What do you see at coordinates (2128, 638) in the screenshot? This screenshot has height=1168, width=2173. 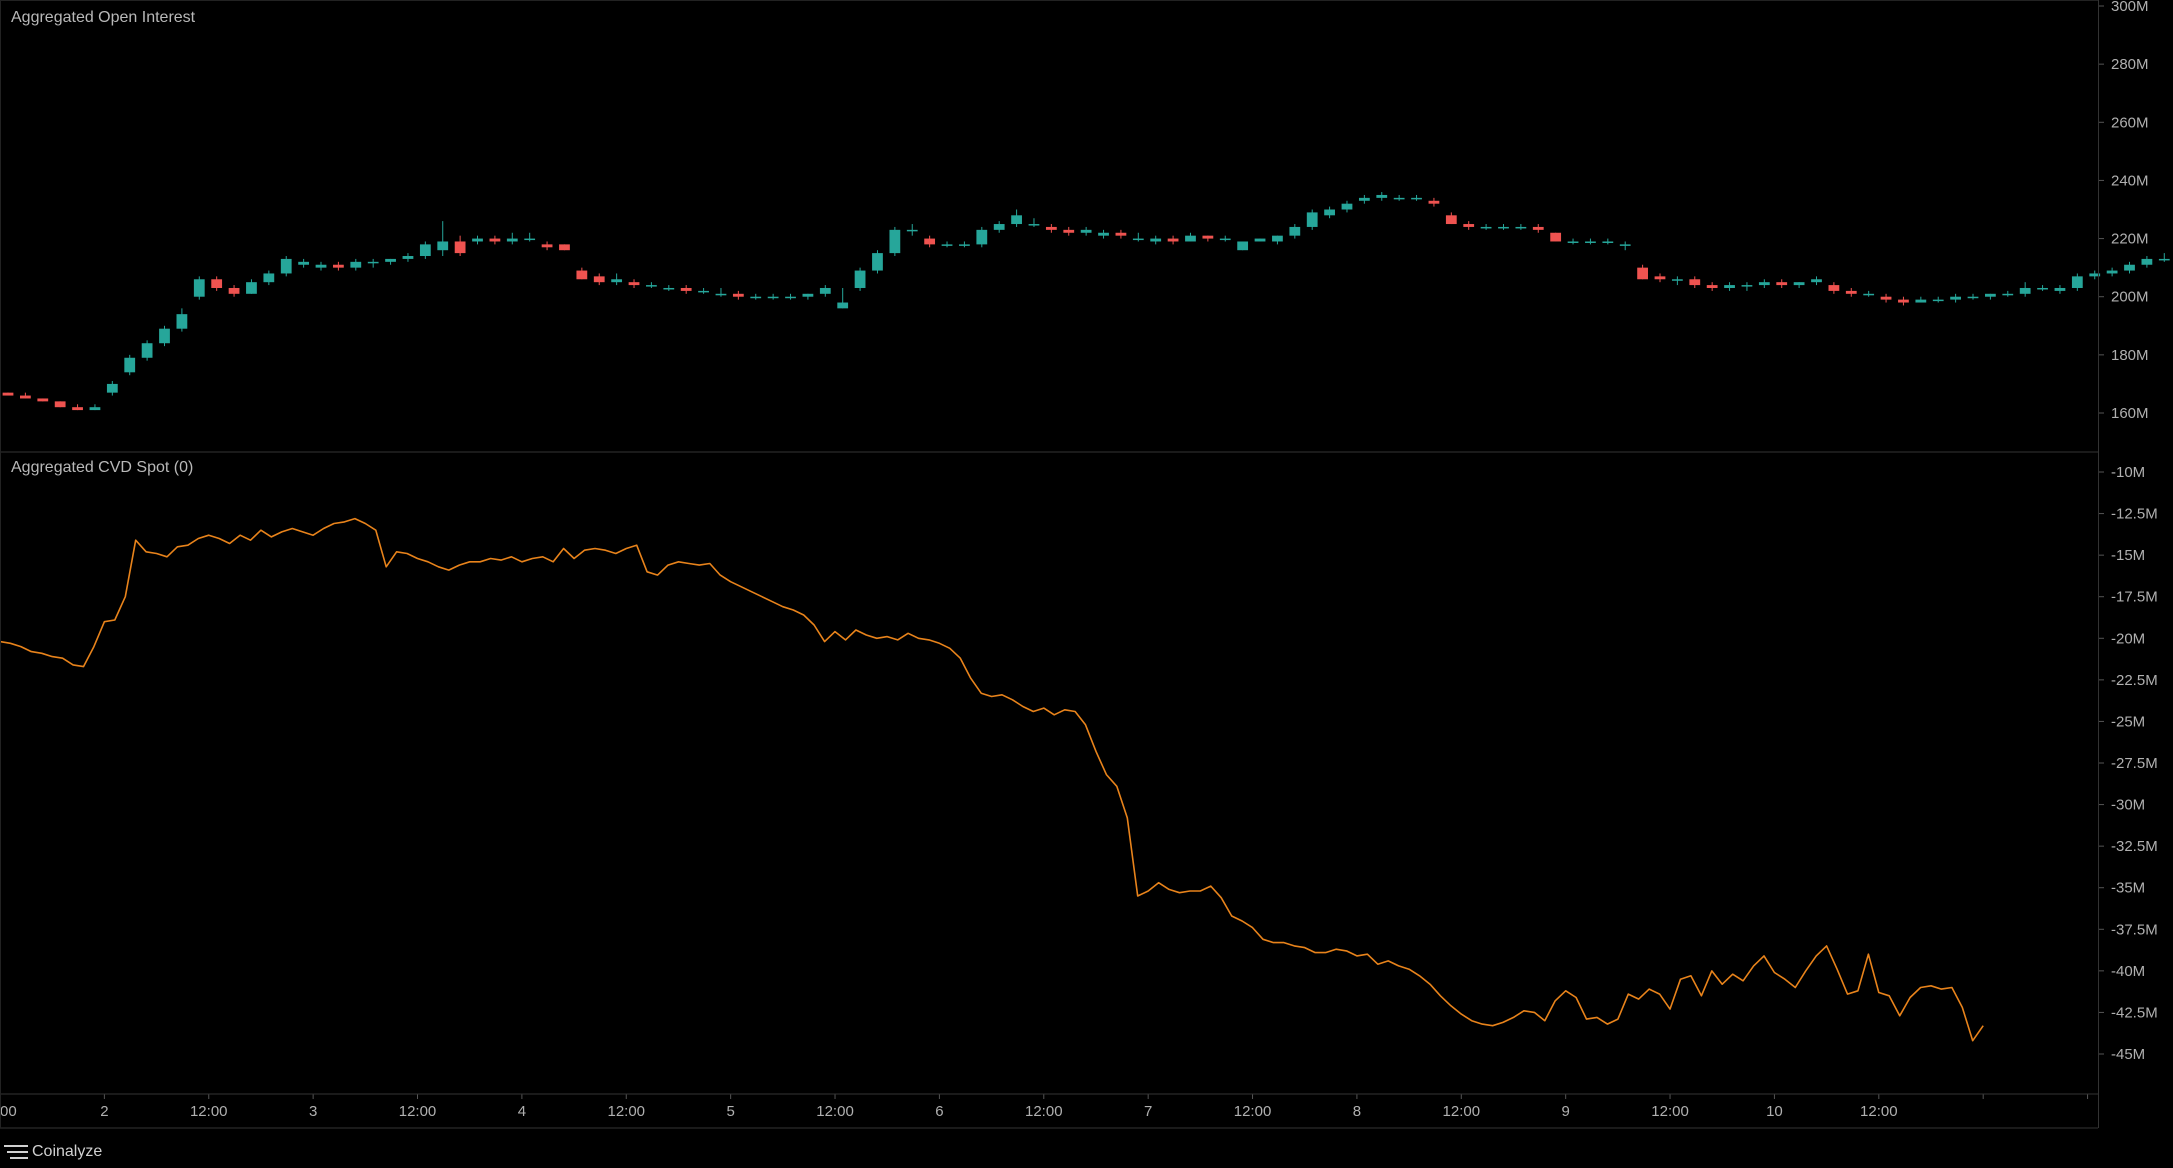 I see `cvd-tick-label: -20M` at bounding box center [2128, 638].